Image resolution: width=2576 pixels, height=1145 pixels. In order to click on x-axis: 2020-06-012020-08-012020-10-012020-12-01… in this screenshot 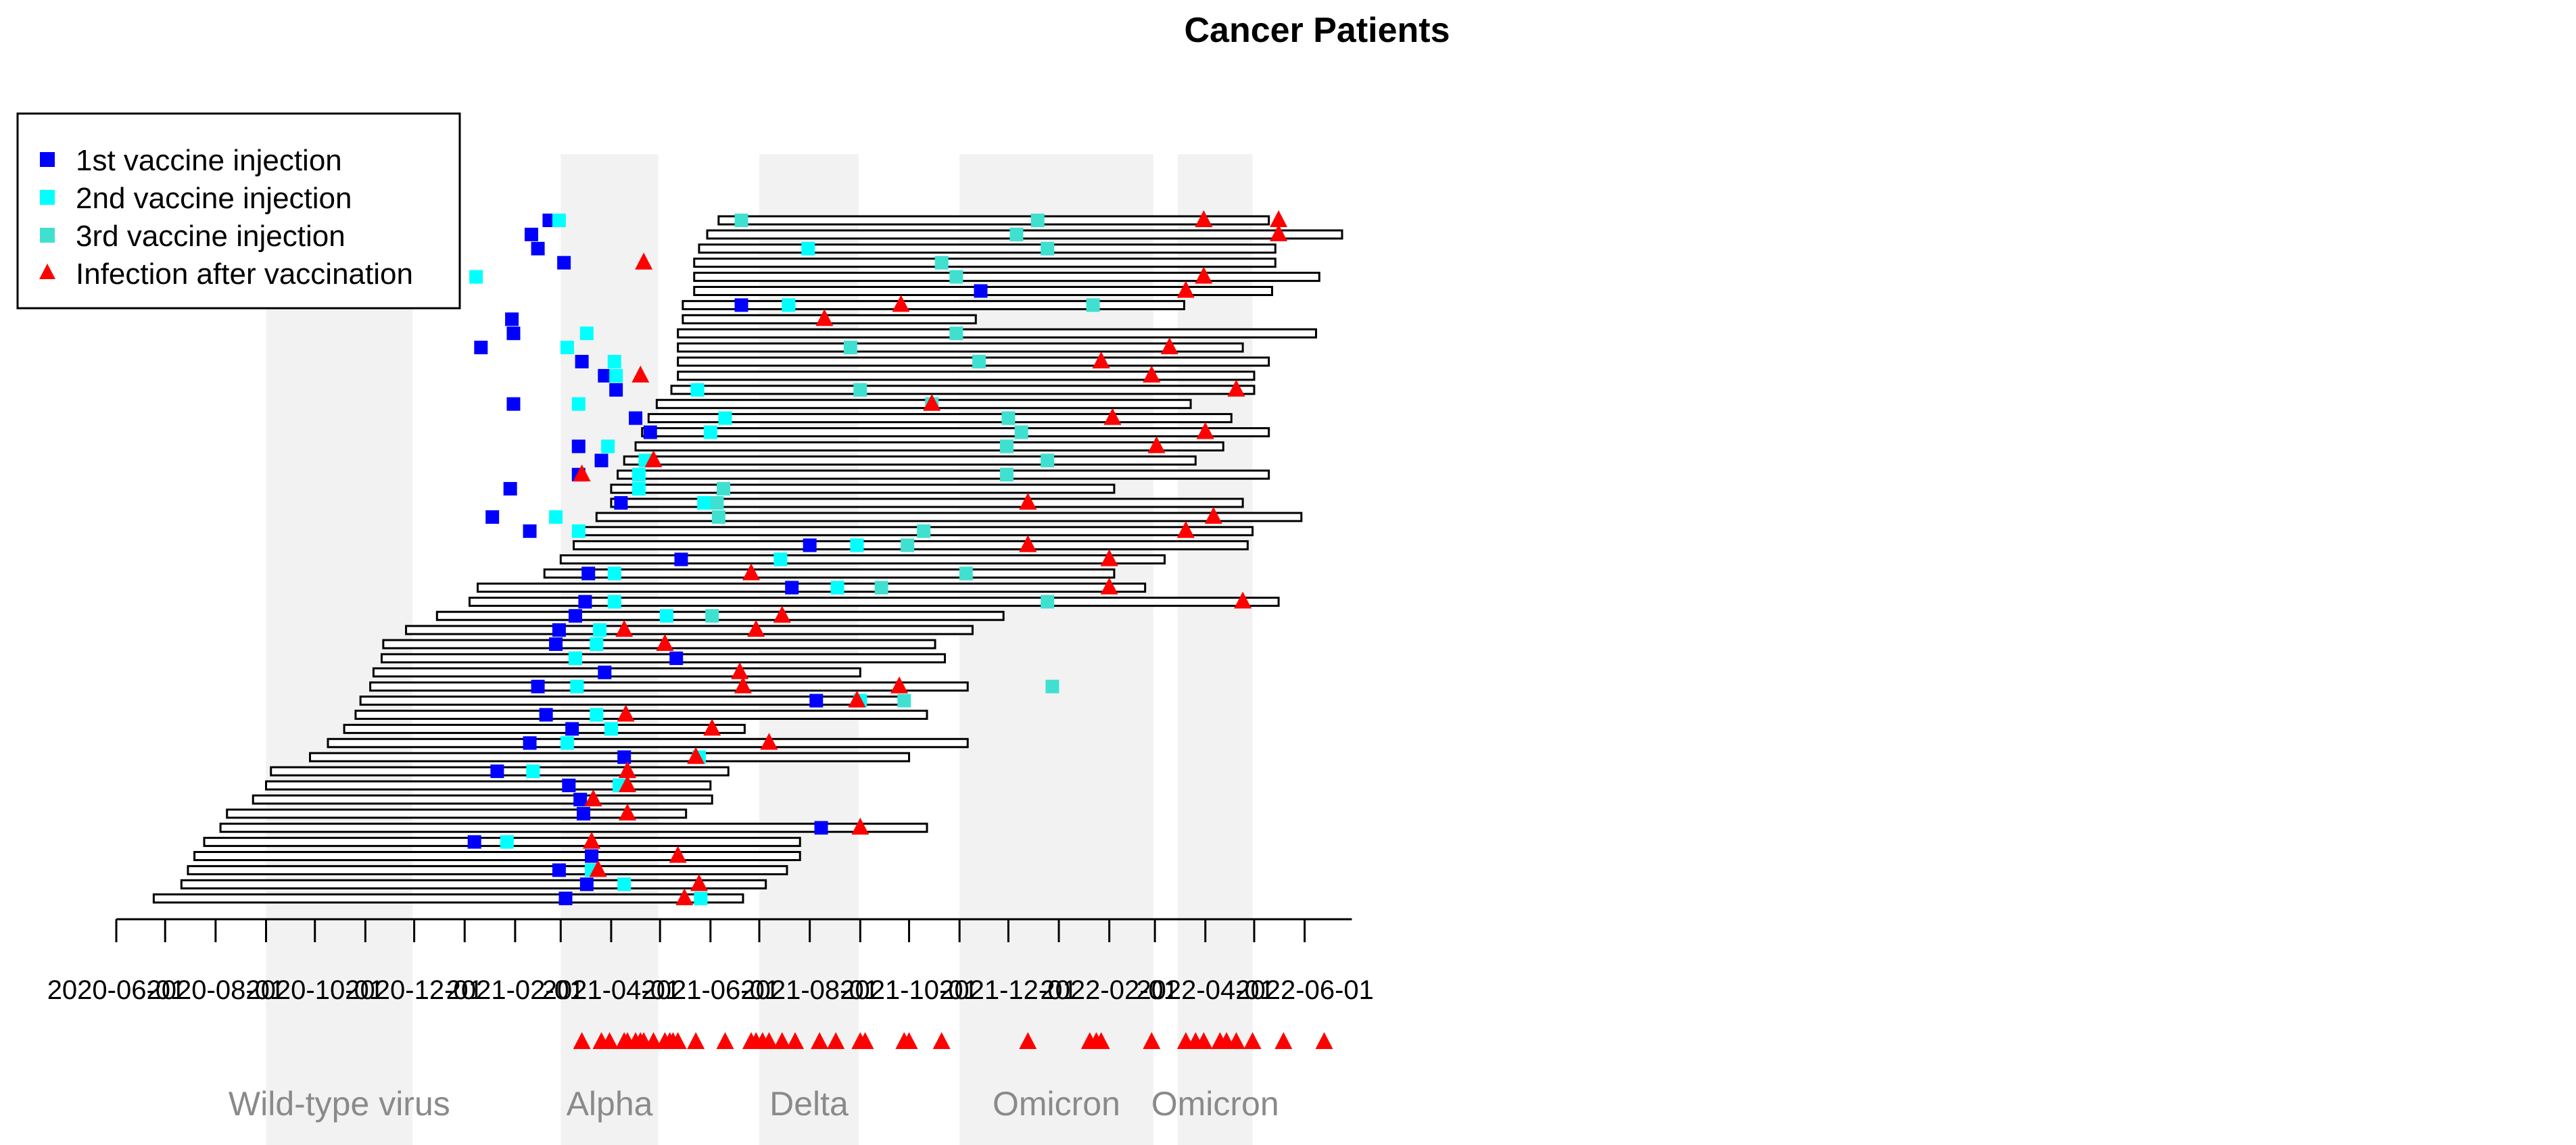, I will do `click(710, 961)`.